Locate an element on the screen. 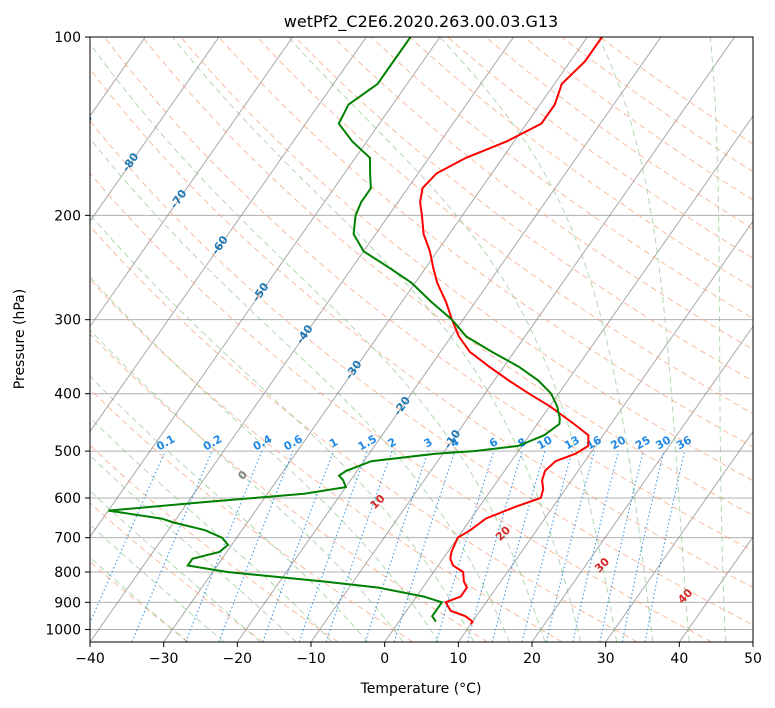 The height and width of the screenshot is (708, 775). x-tick-label: 20 is located at coordinates (532, 659).